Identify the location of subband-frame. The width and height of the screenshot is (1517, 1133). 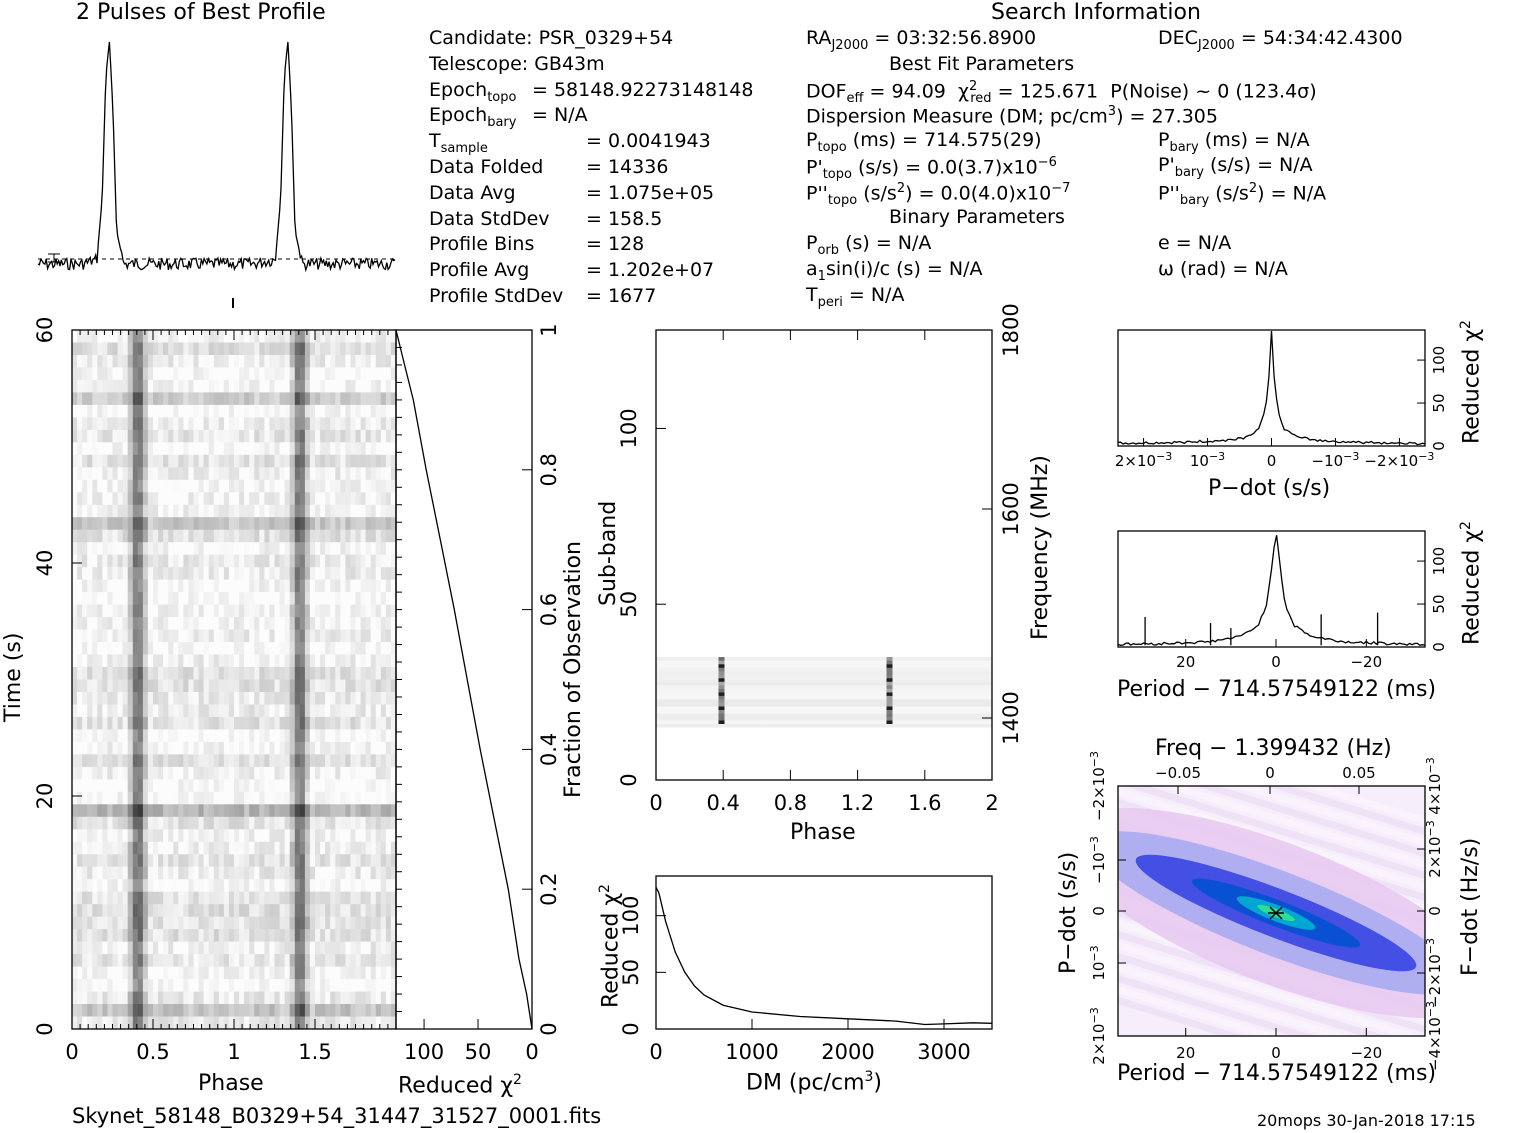
(824, 555).